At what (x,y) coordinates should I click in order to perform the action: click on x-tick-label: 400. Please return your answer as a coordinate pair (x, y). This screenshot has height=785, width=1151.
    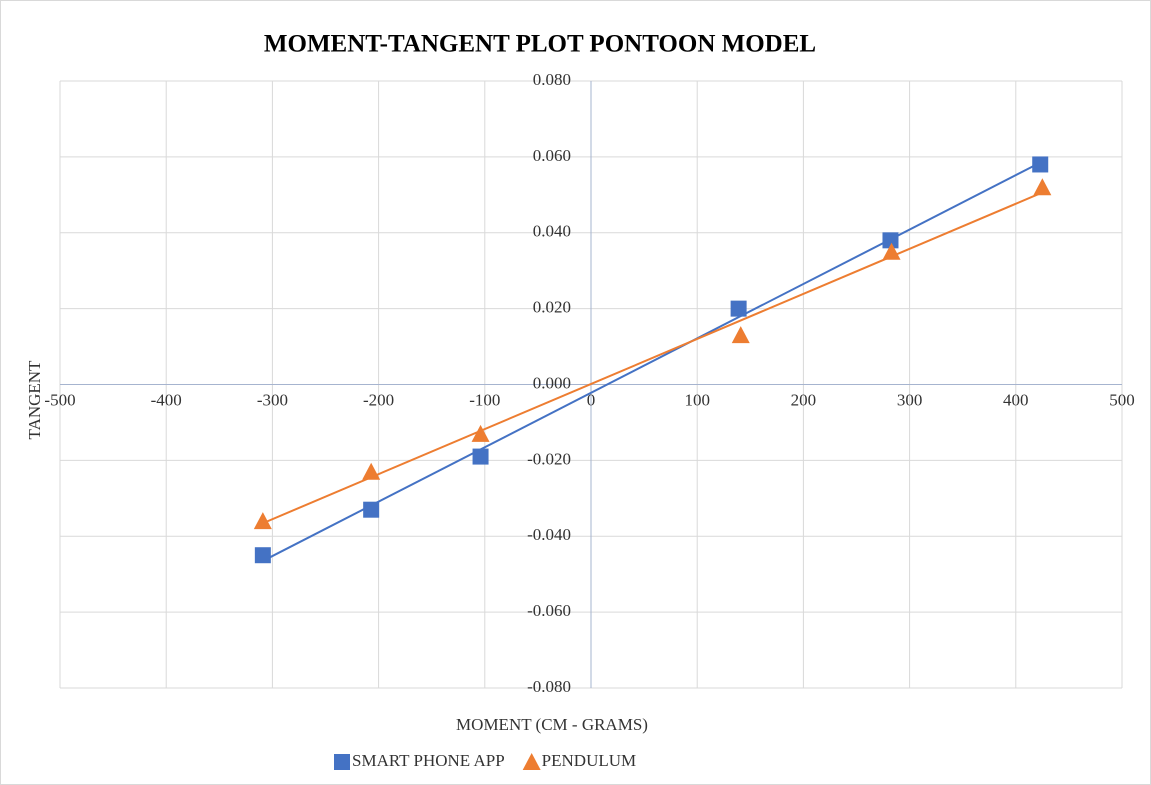
    Looking at the image, I should click on (1016, 399).